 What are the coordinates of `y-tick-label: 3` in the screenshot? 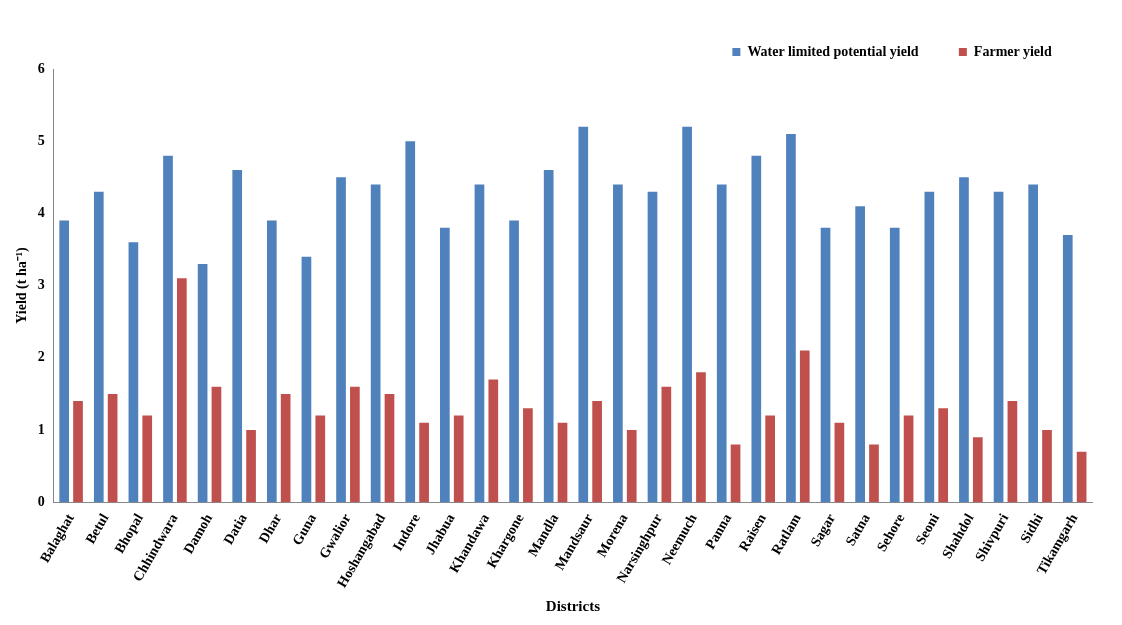 It's located at (41, 285).